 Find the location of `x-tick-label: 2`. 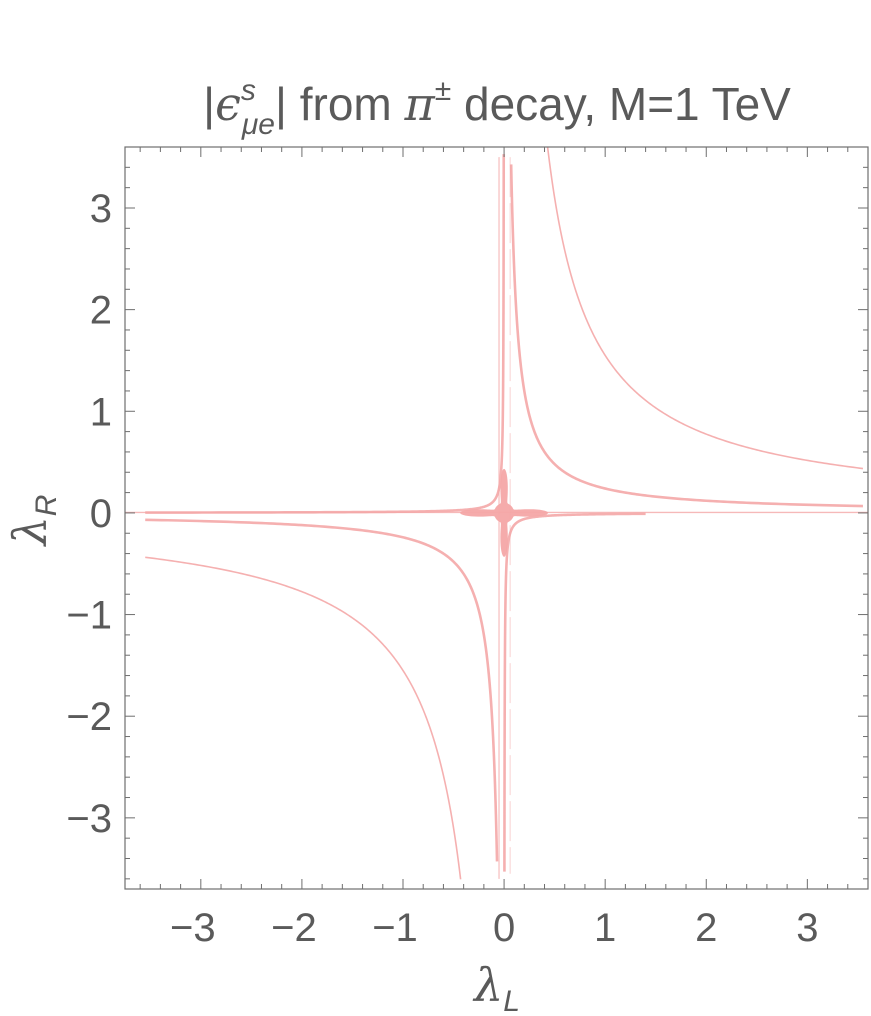

x-tick-label: 2 is located at coordinates (706, 928).